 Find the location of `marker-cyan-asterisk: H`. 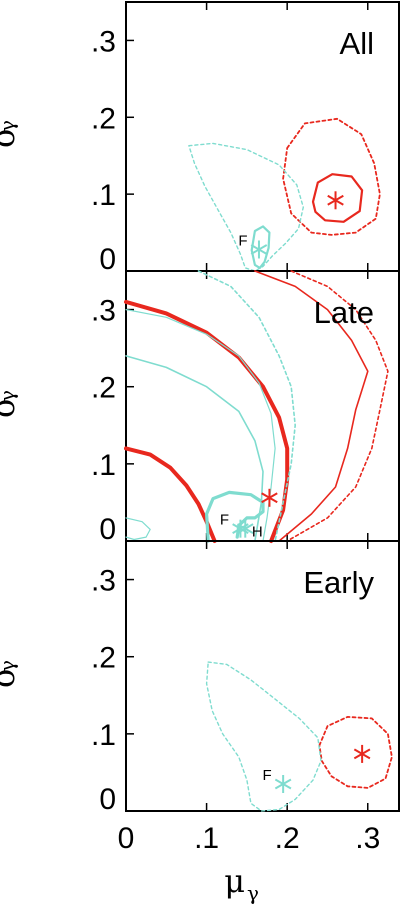

marker-cyan-asterisk: H is located at coordinates (249, 530).